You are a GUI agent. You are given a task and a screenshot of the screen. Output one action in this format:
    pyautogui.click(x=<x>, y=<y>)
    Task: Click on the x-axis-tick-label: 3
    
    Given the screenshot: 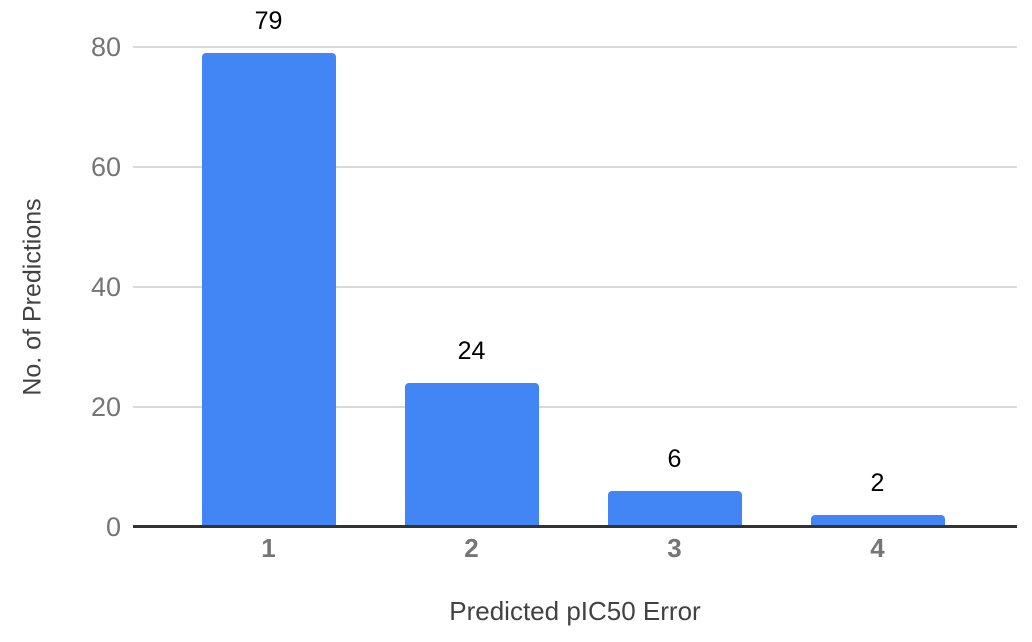 What is the action you would take?
    pyautogui.click(x=674, y=548)
    